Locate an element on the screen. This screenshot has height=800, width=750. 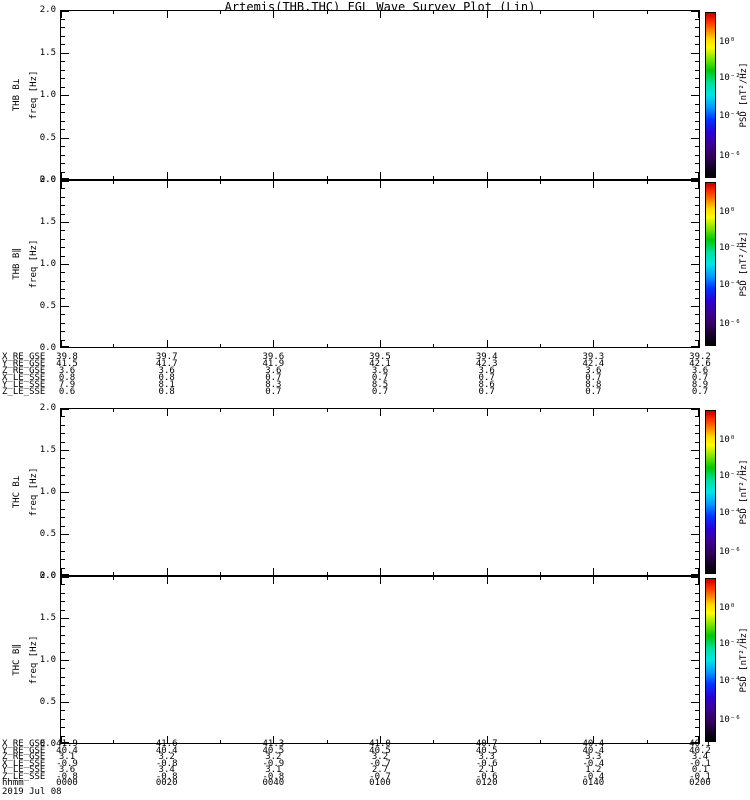
annotation-value: 39.5 is located at coordinates (380, 357).